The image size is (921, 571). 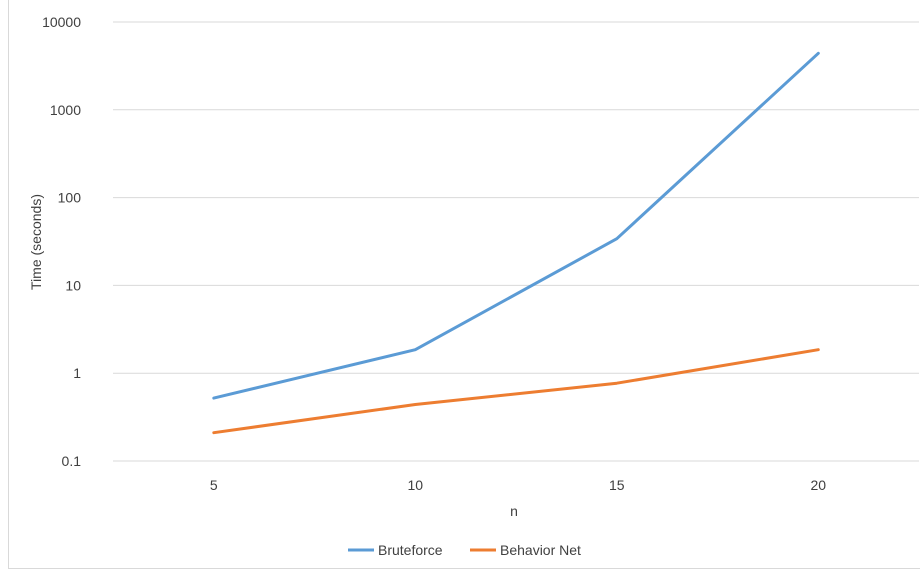 What do you see at coordinates (61, 22) in the screenshot?
I see `y-tick-label: 10000` at bounding box center [61, 22].